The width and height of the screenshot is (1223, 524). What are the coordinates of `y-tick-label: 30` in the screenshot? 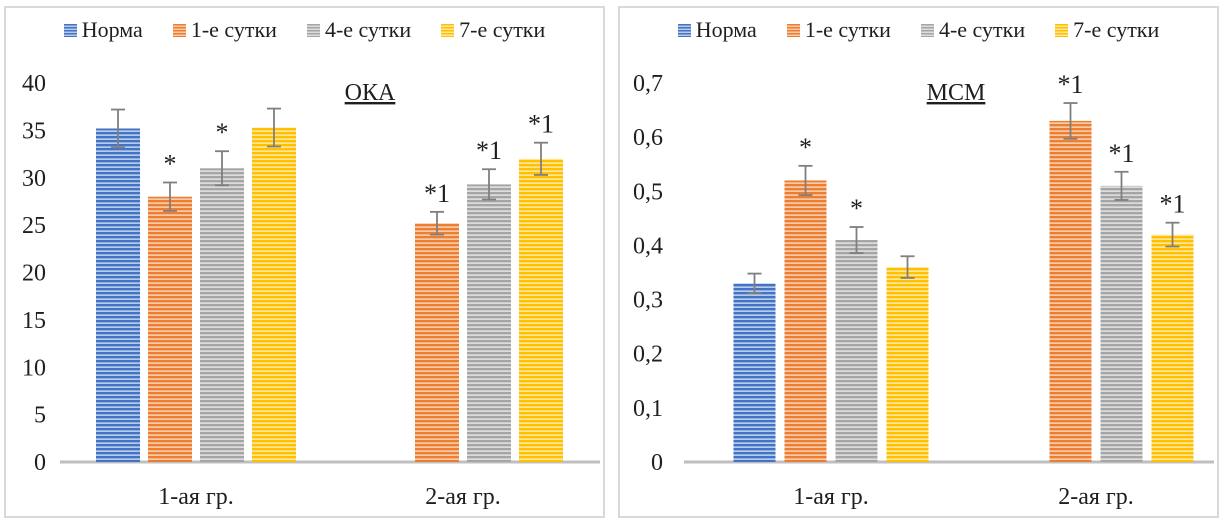 It's located at (34, 179).